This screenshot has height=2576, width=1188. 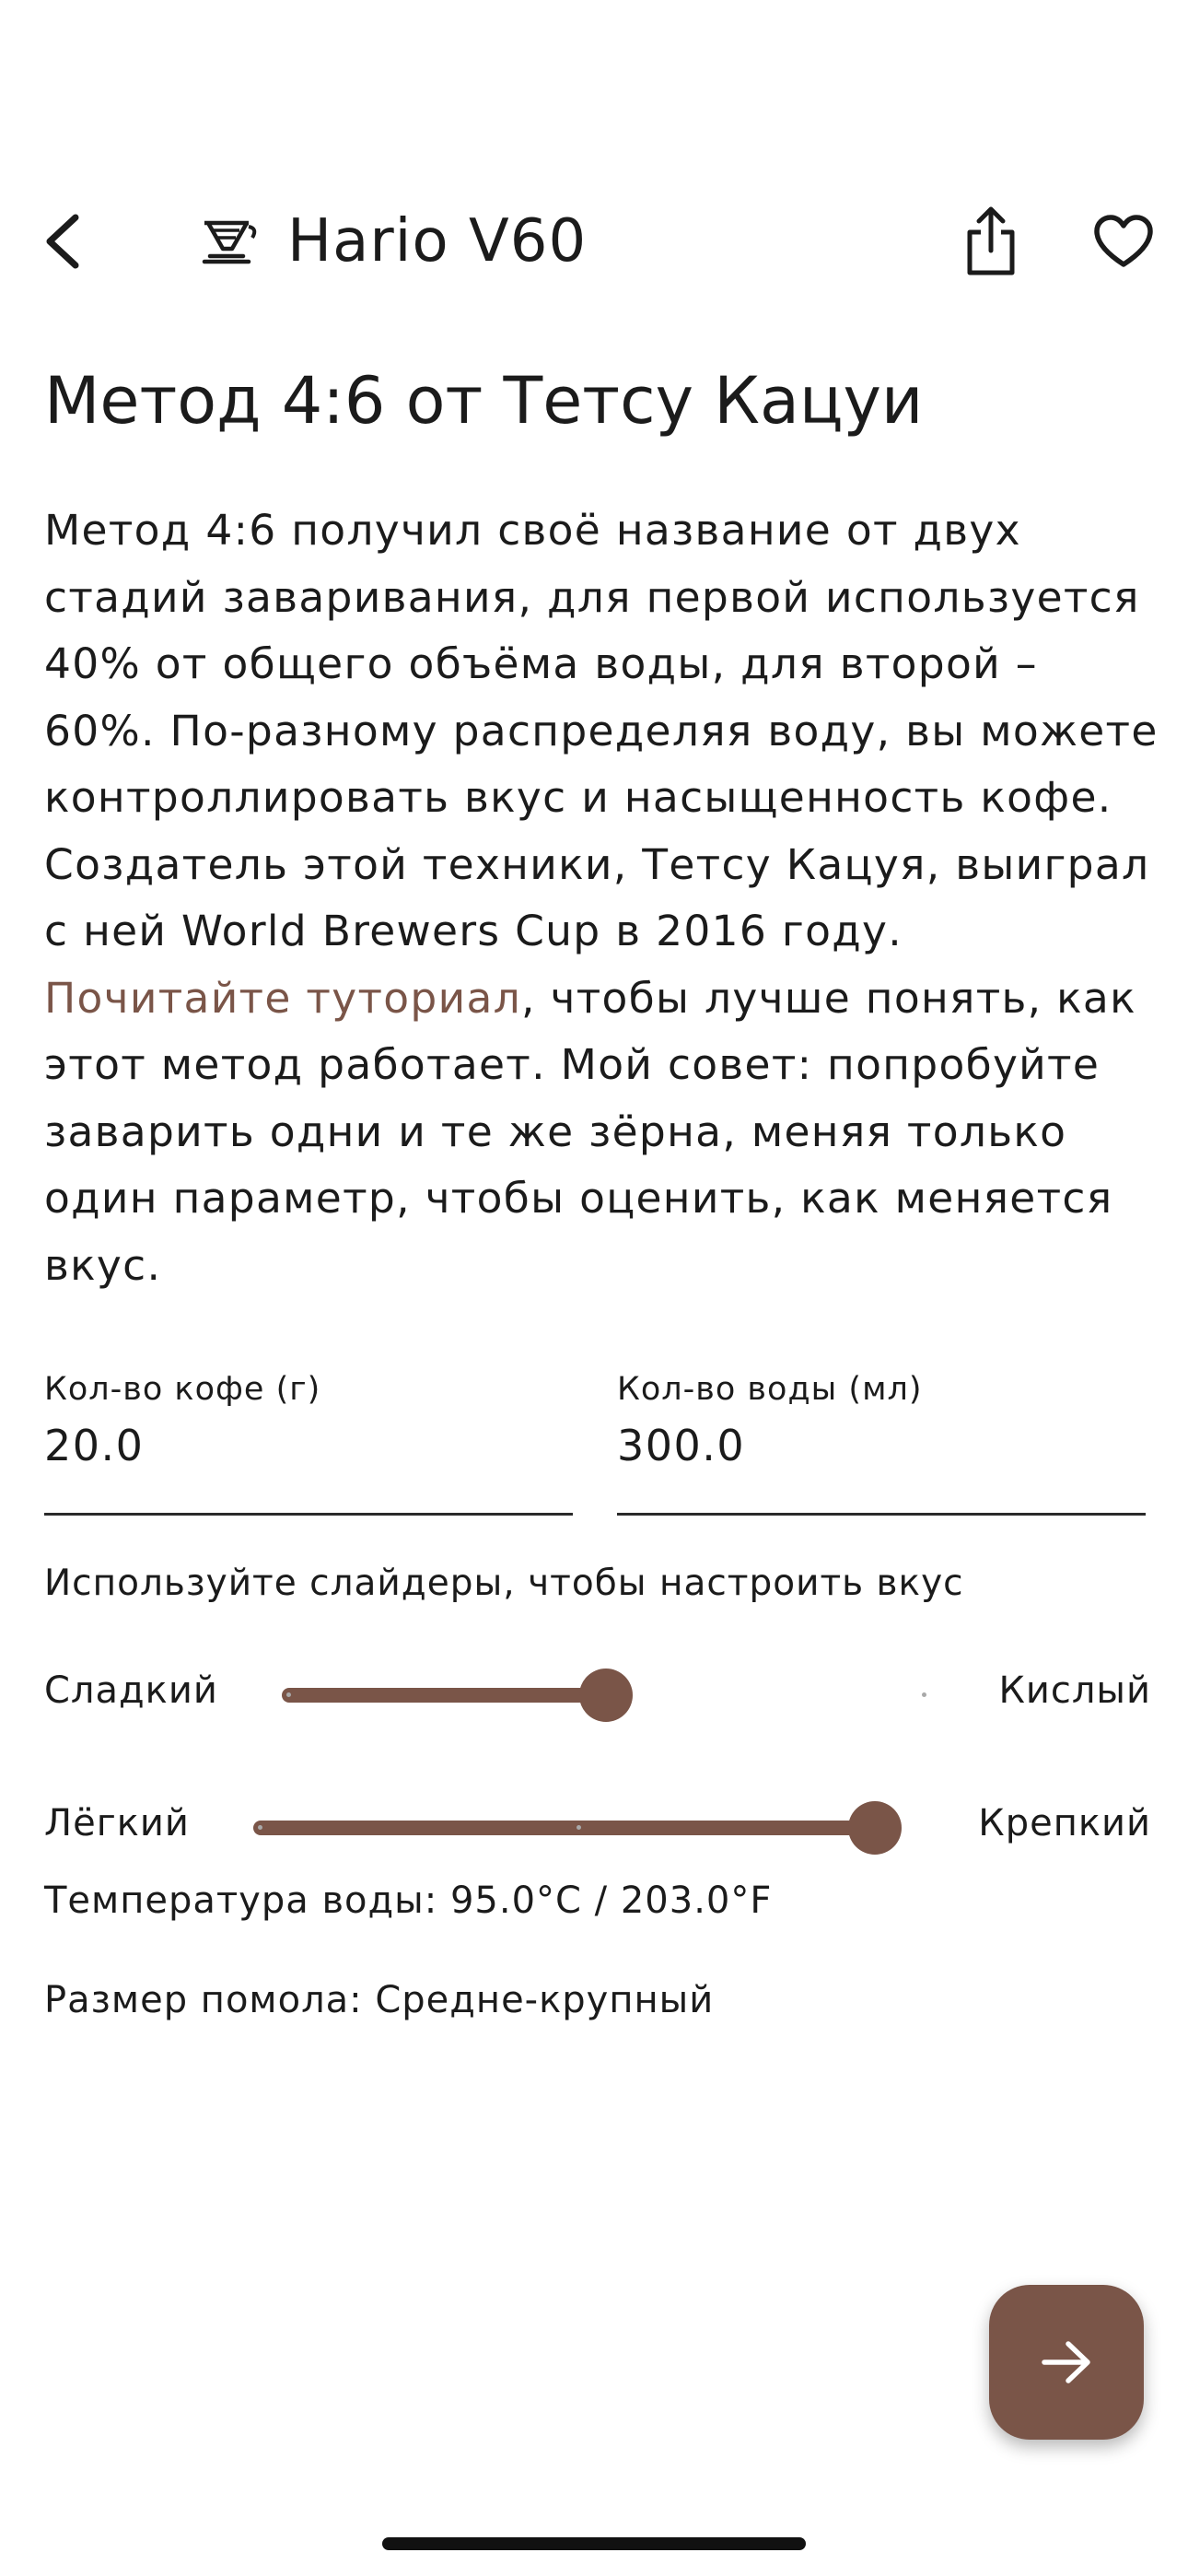 What do you see at coordinates (408, 1900) in the screenshot?
I see `water-temperature: Температура воды: 95.0°C / 203.0°F` at bounding box center [408, 1900].